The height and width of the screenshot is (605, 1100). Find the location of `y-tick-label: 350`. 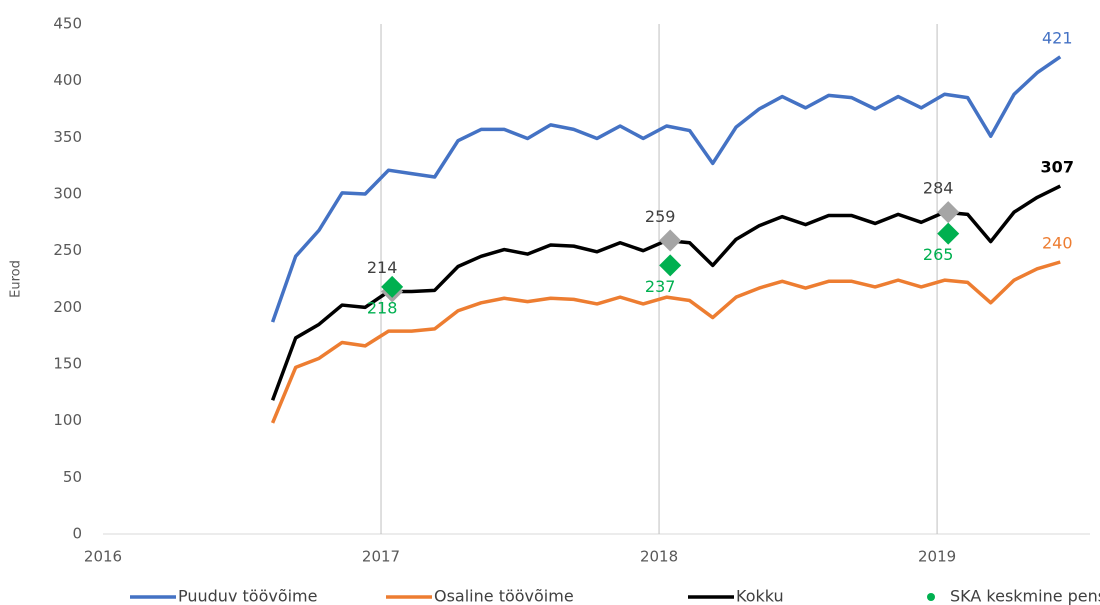

y-tick-label: 350 is located at coordinates (67, 137).